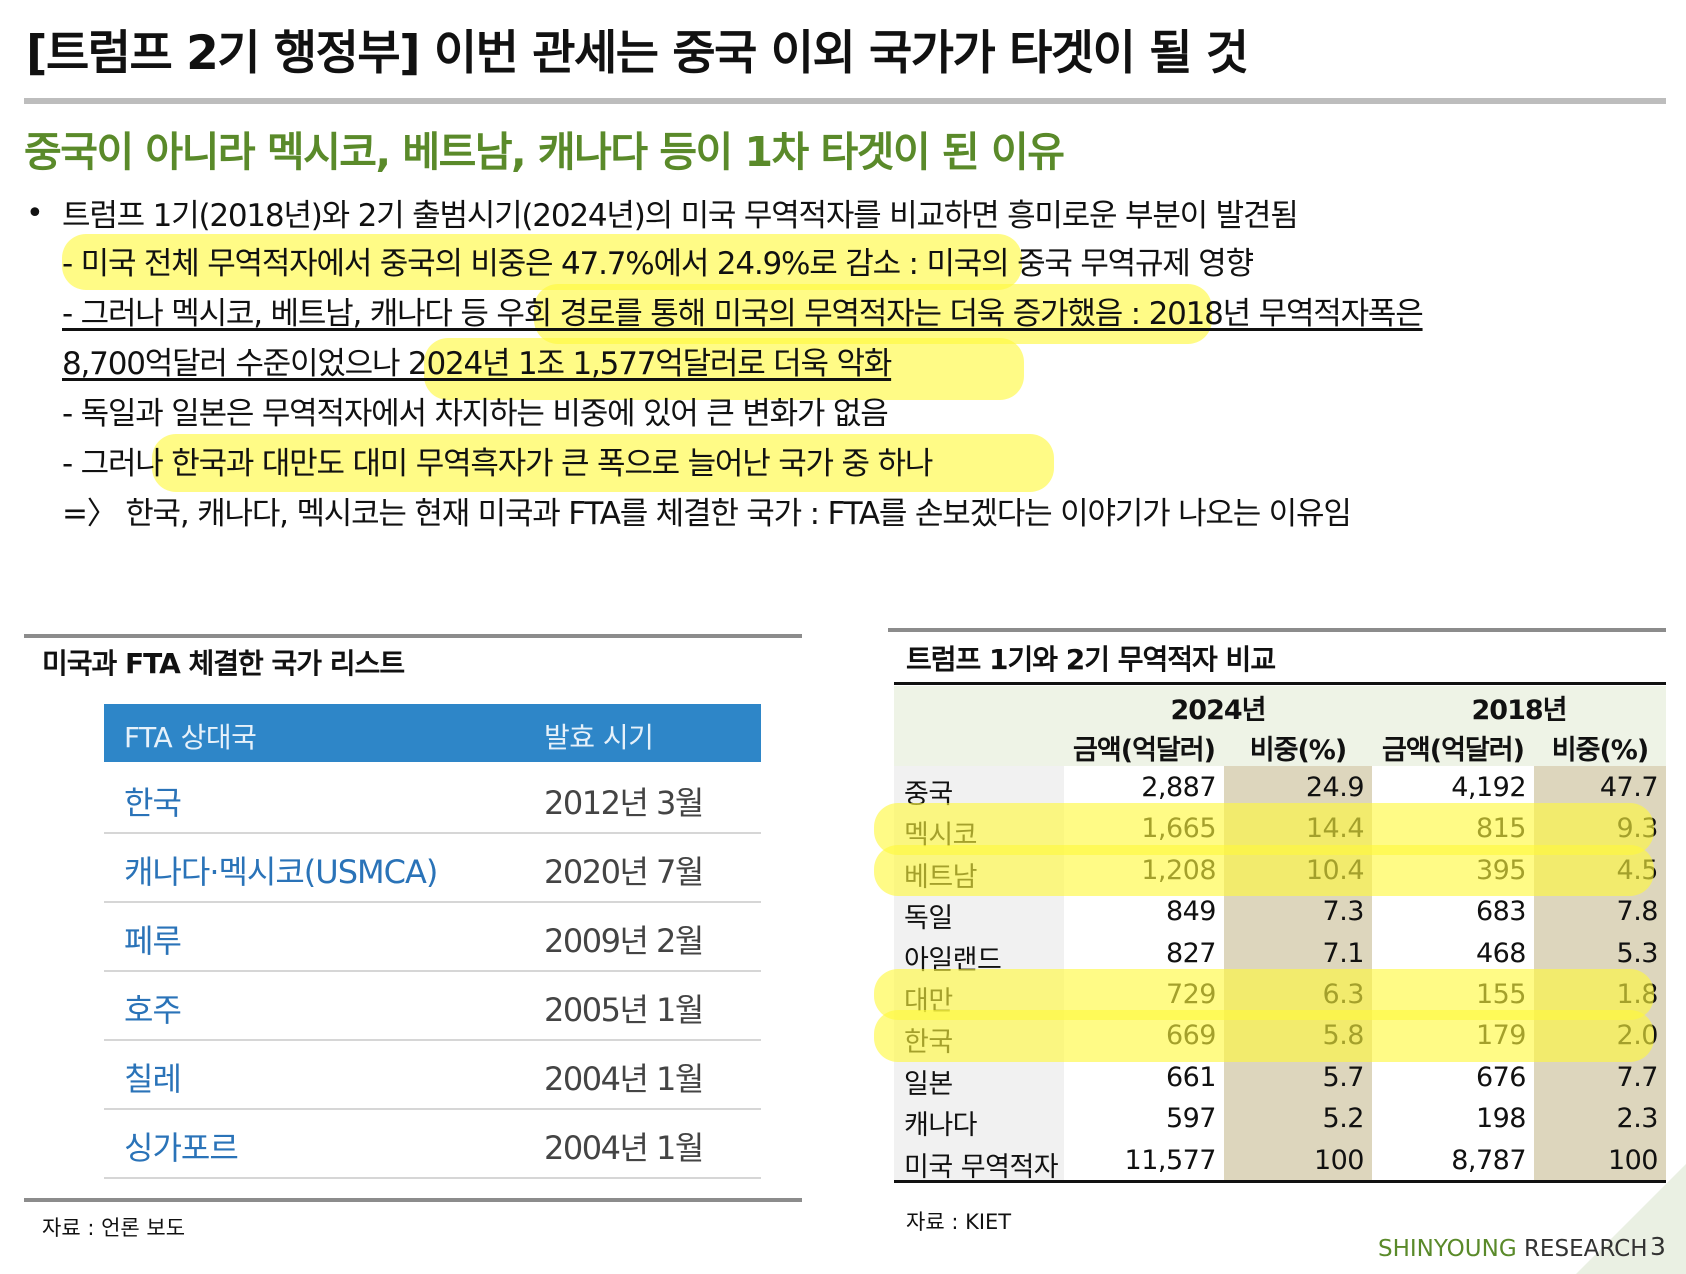 This screenshot has width=1686, height=1274. I want to click on fta-col-date: 발효 시기, so click(599, 737).